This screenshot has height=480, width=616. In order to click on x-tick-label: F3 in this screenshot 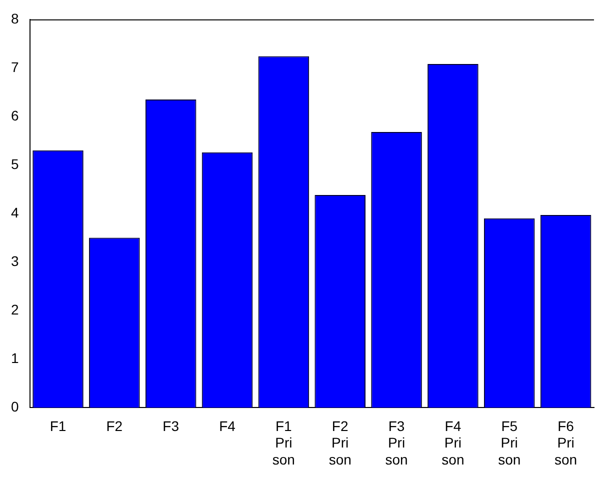, I will do `click(171, 426)`.